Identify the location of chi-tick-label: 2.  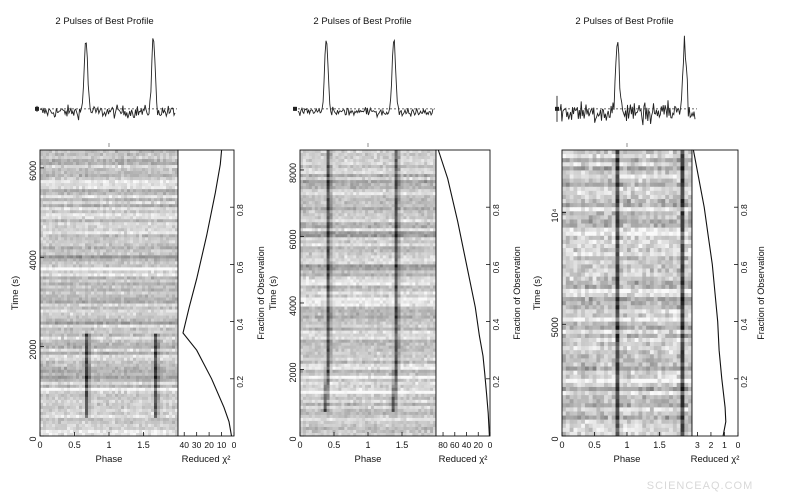
(711, 445).